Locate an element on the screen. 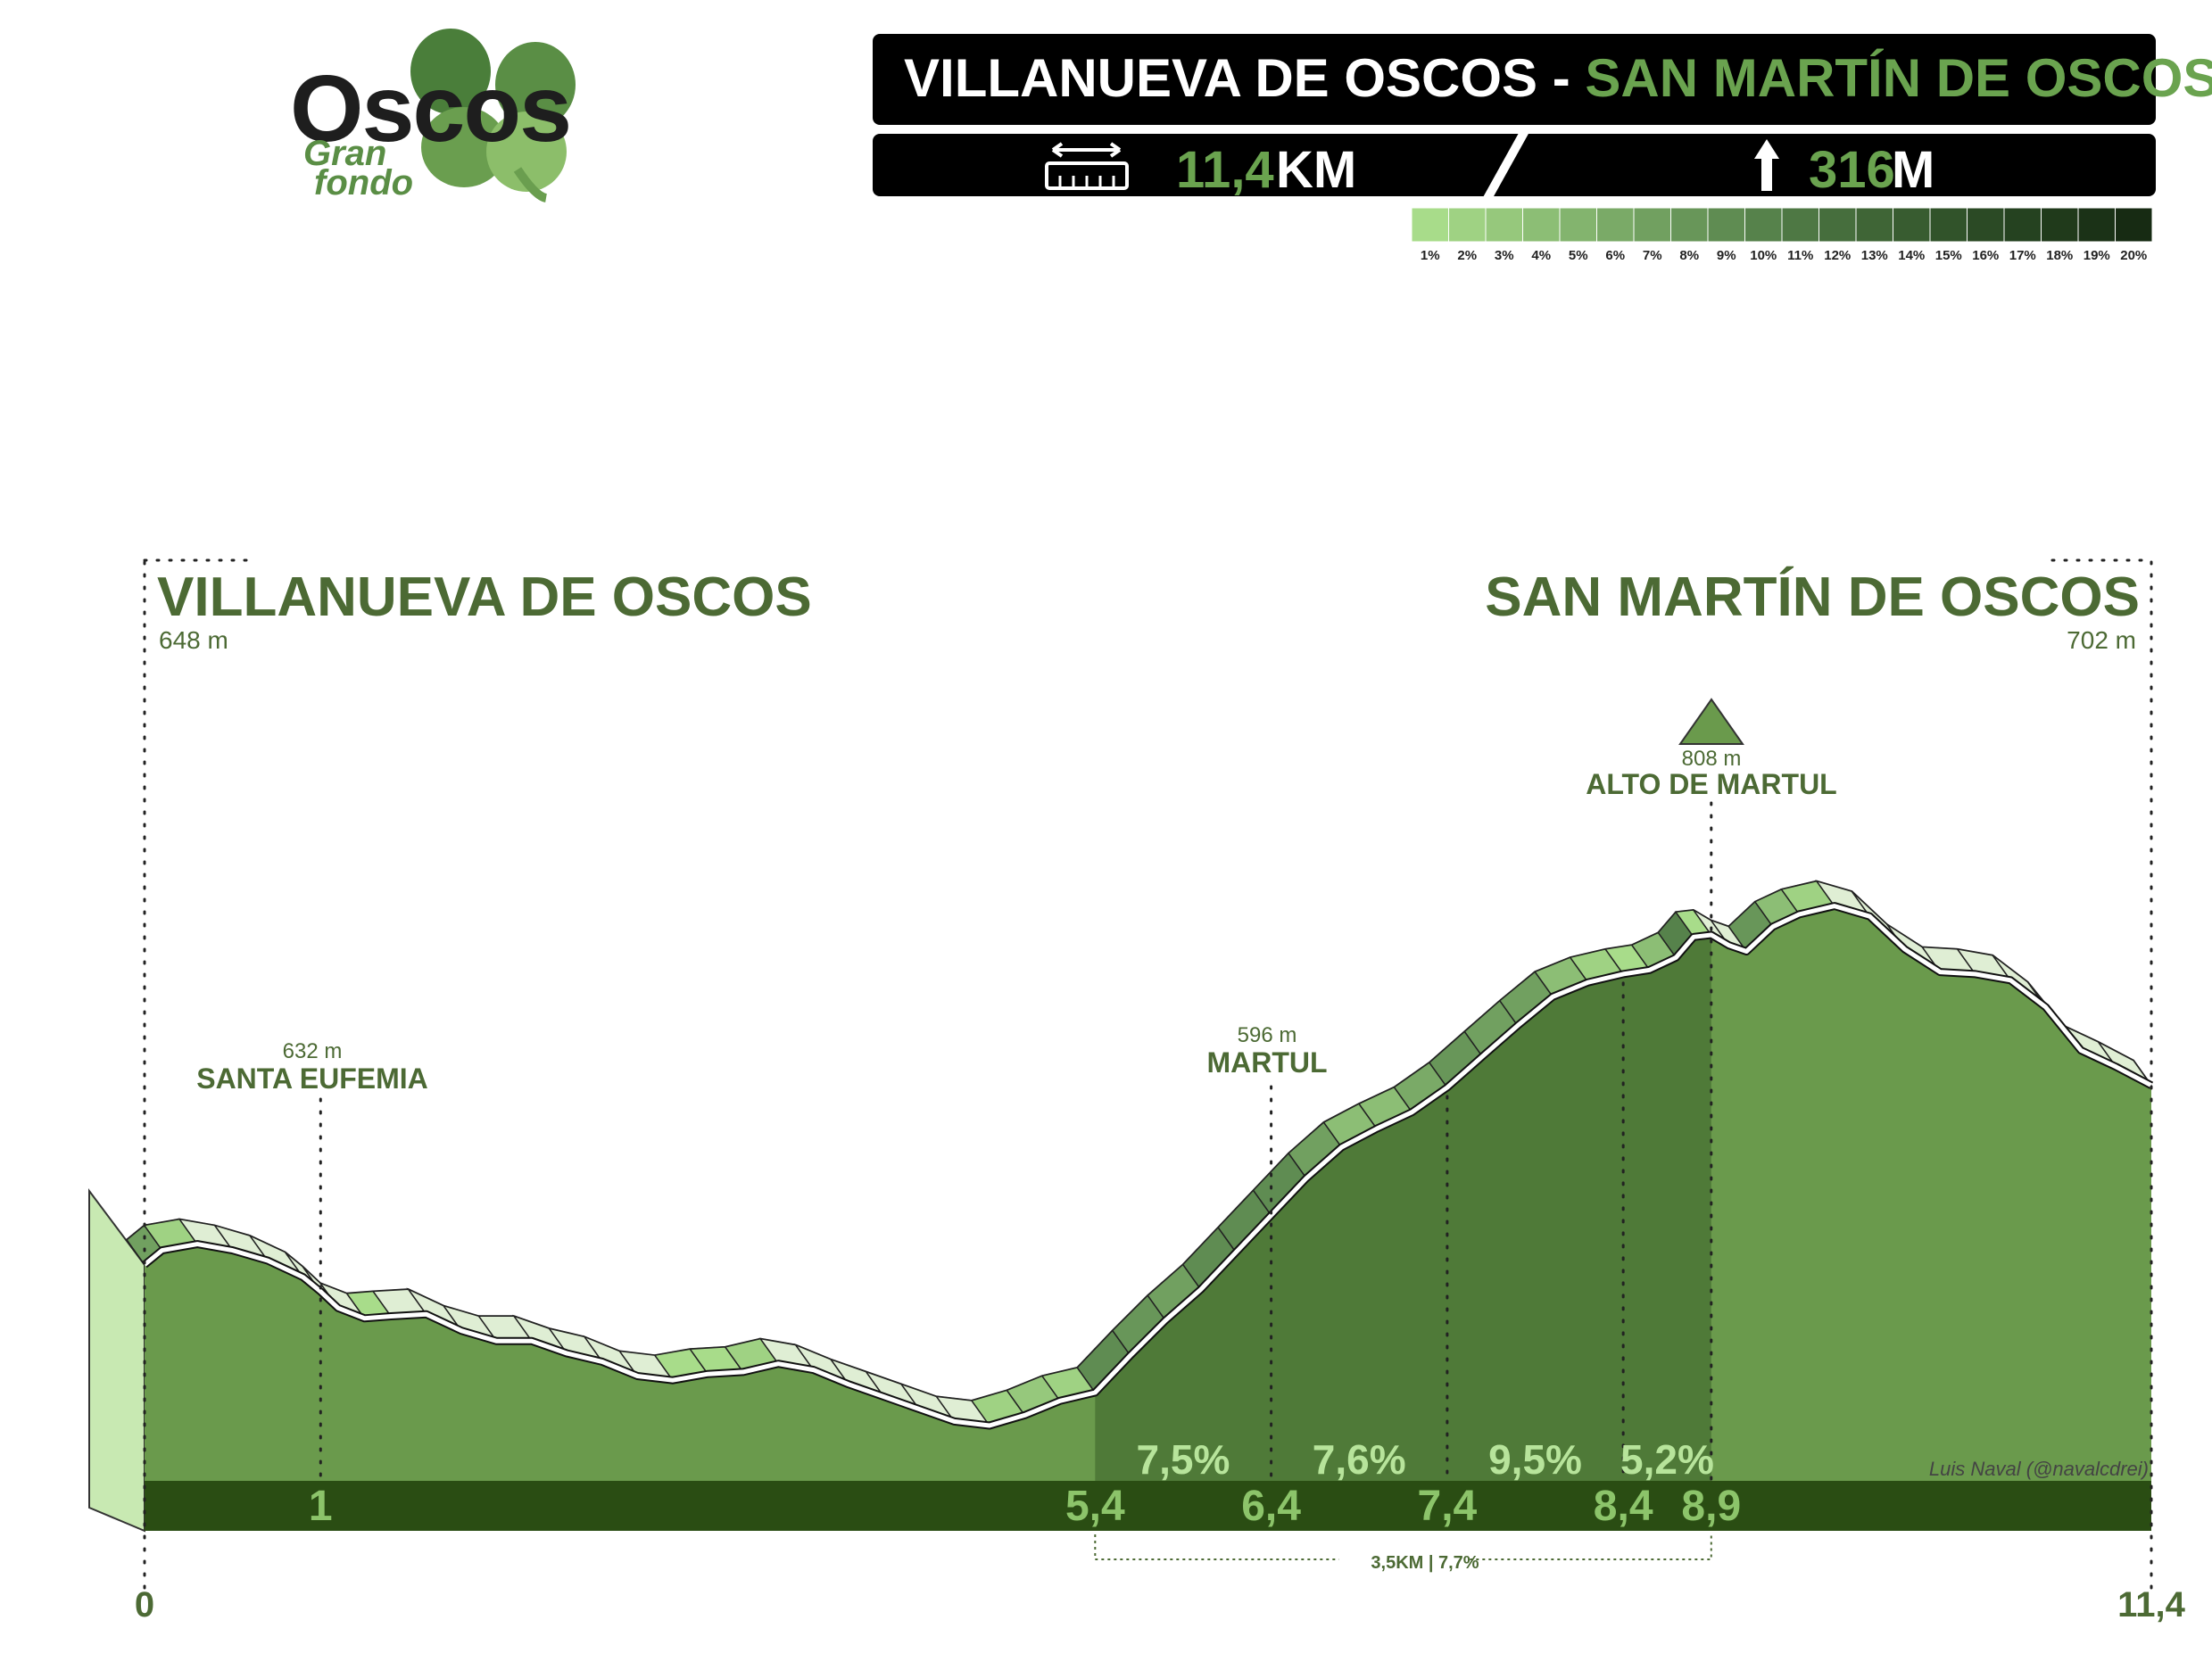 The width and height of the screenshot is (2212, 1670). start-altitude: 648 m is located at coordinates (193, 640).